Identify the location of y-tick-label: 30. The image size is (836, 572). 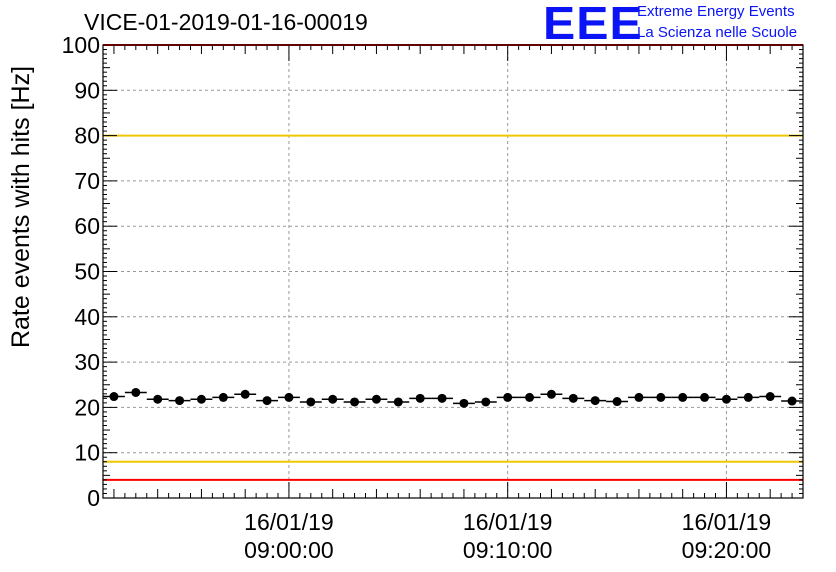
(87, 362).